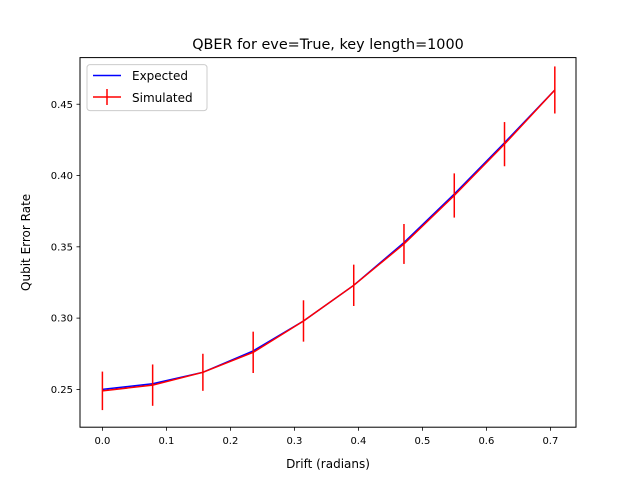 The image size is (640, 480). What do you see at coordinates (328, 464) in the screenshot?
I see `x-axis-label: Drift (radians)` at bounding box center [328, 464].